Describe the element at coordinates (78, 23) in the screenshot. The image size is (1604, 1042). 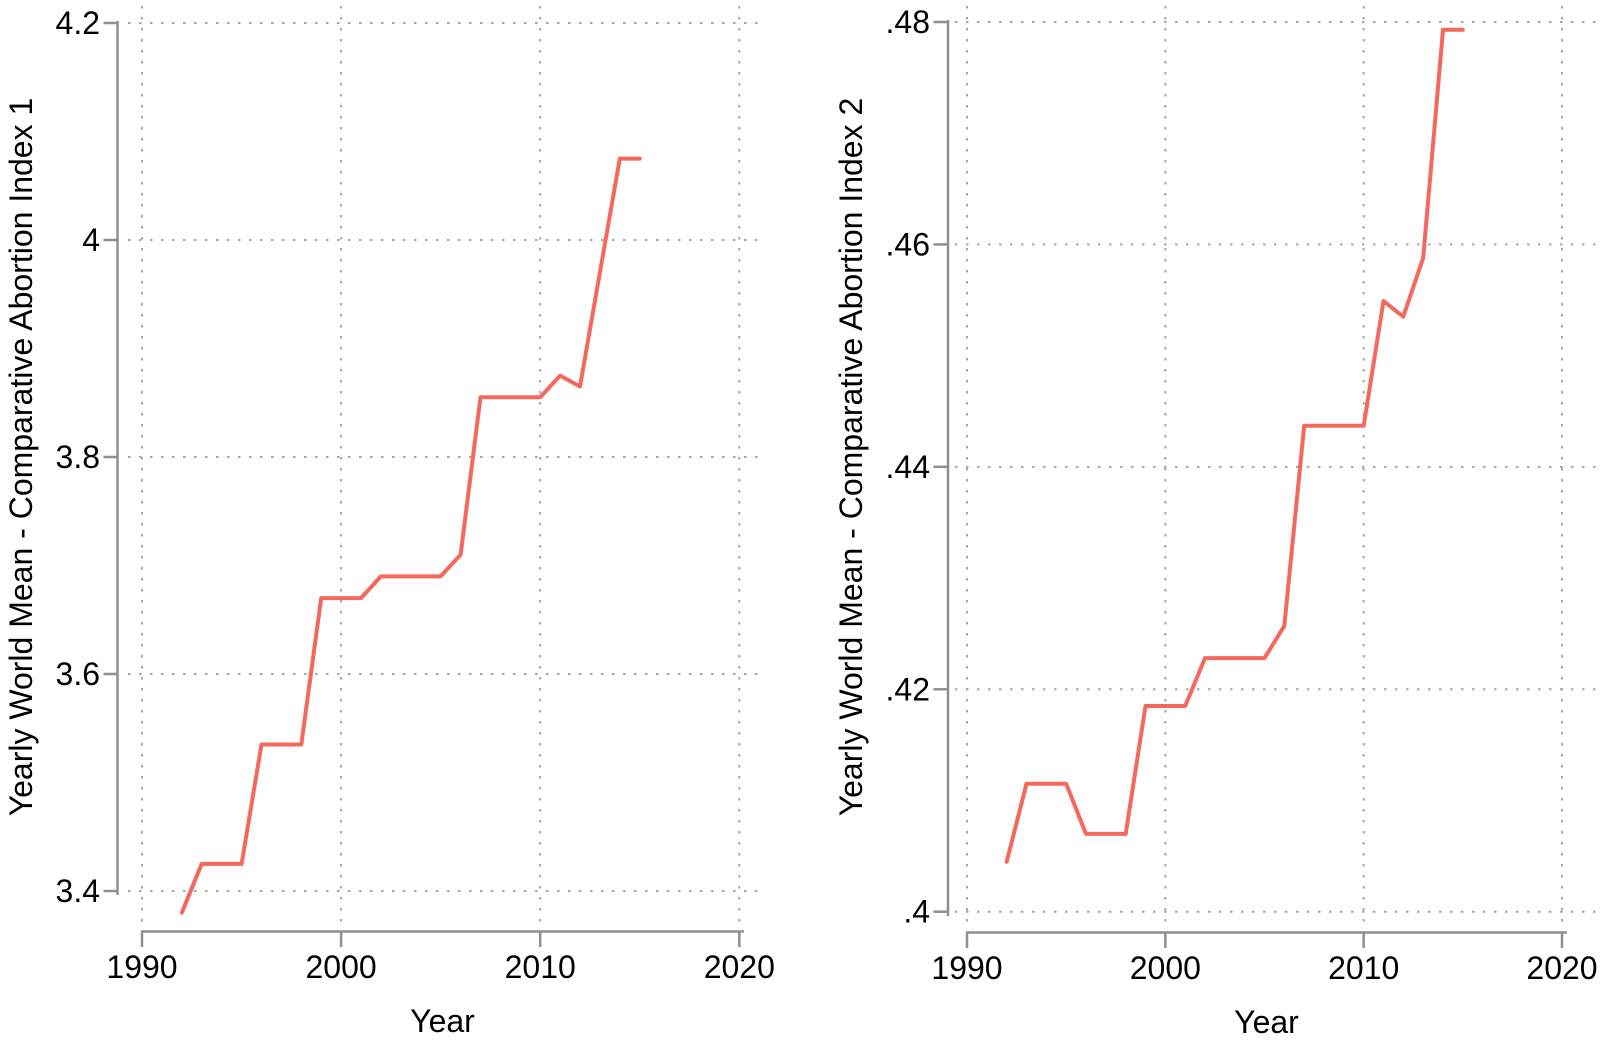
I see `y-tick-label: 4.2` at that location.